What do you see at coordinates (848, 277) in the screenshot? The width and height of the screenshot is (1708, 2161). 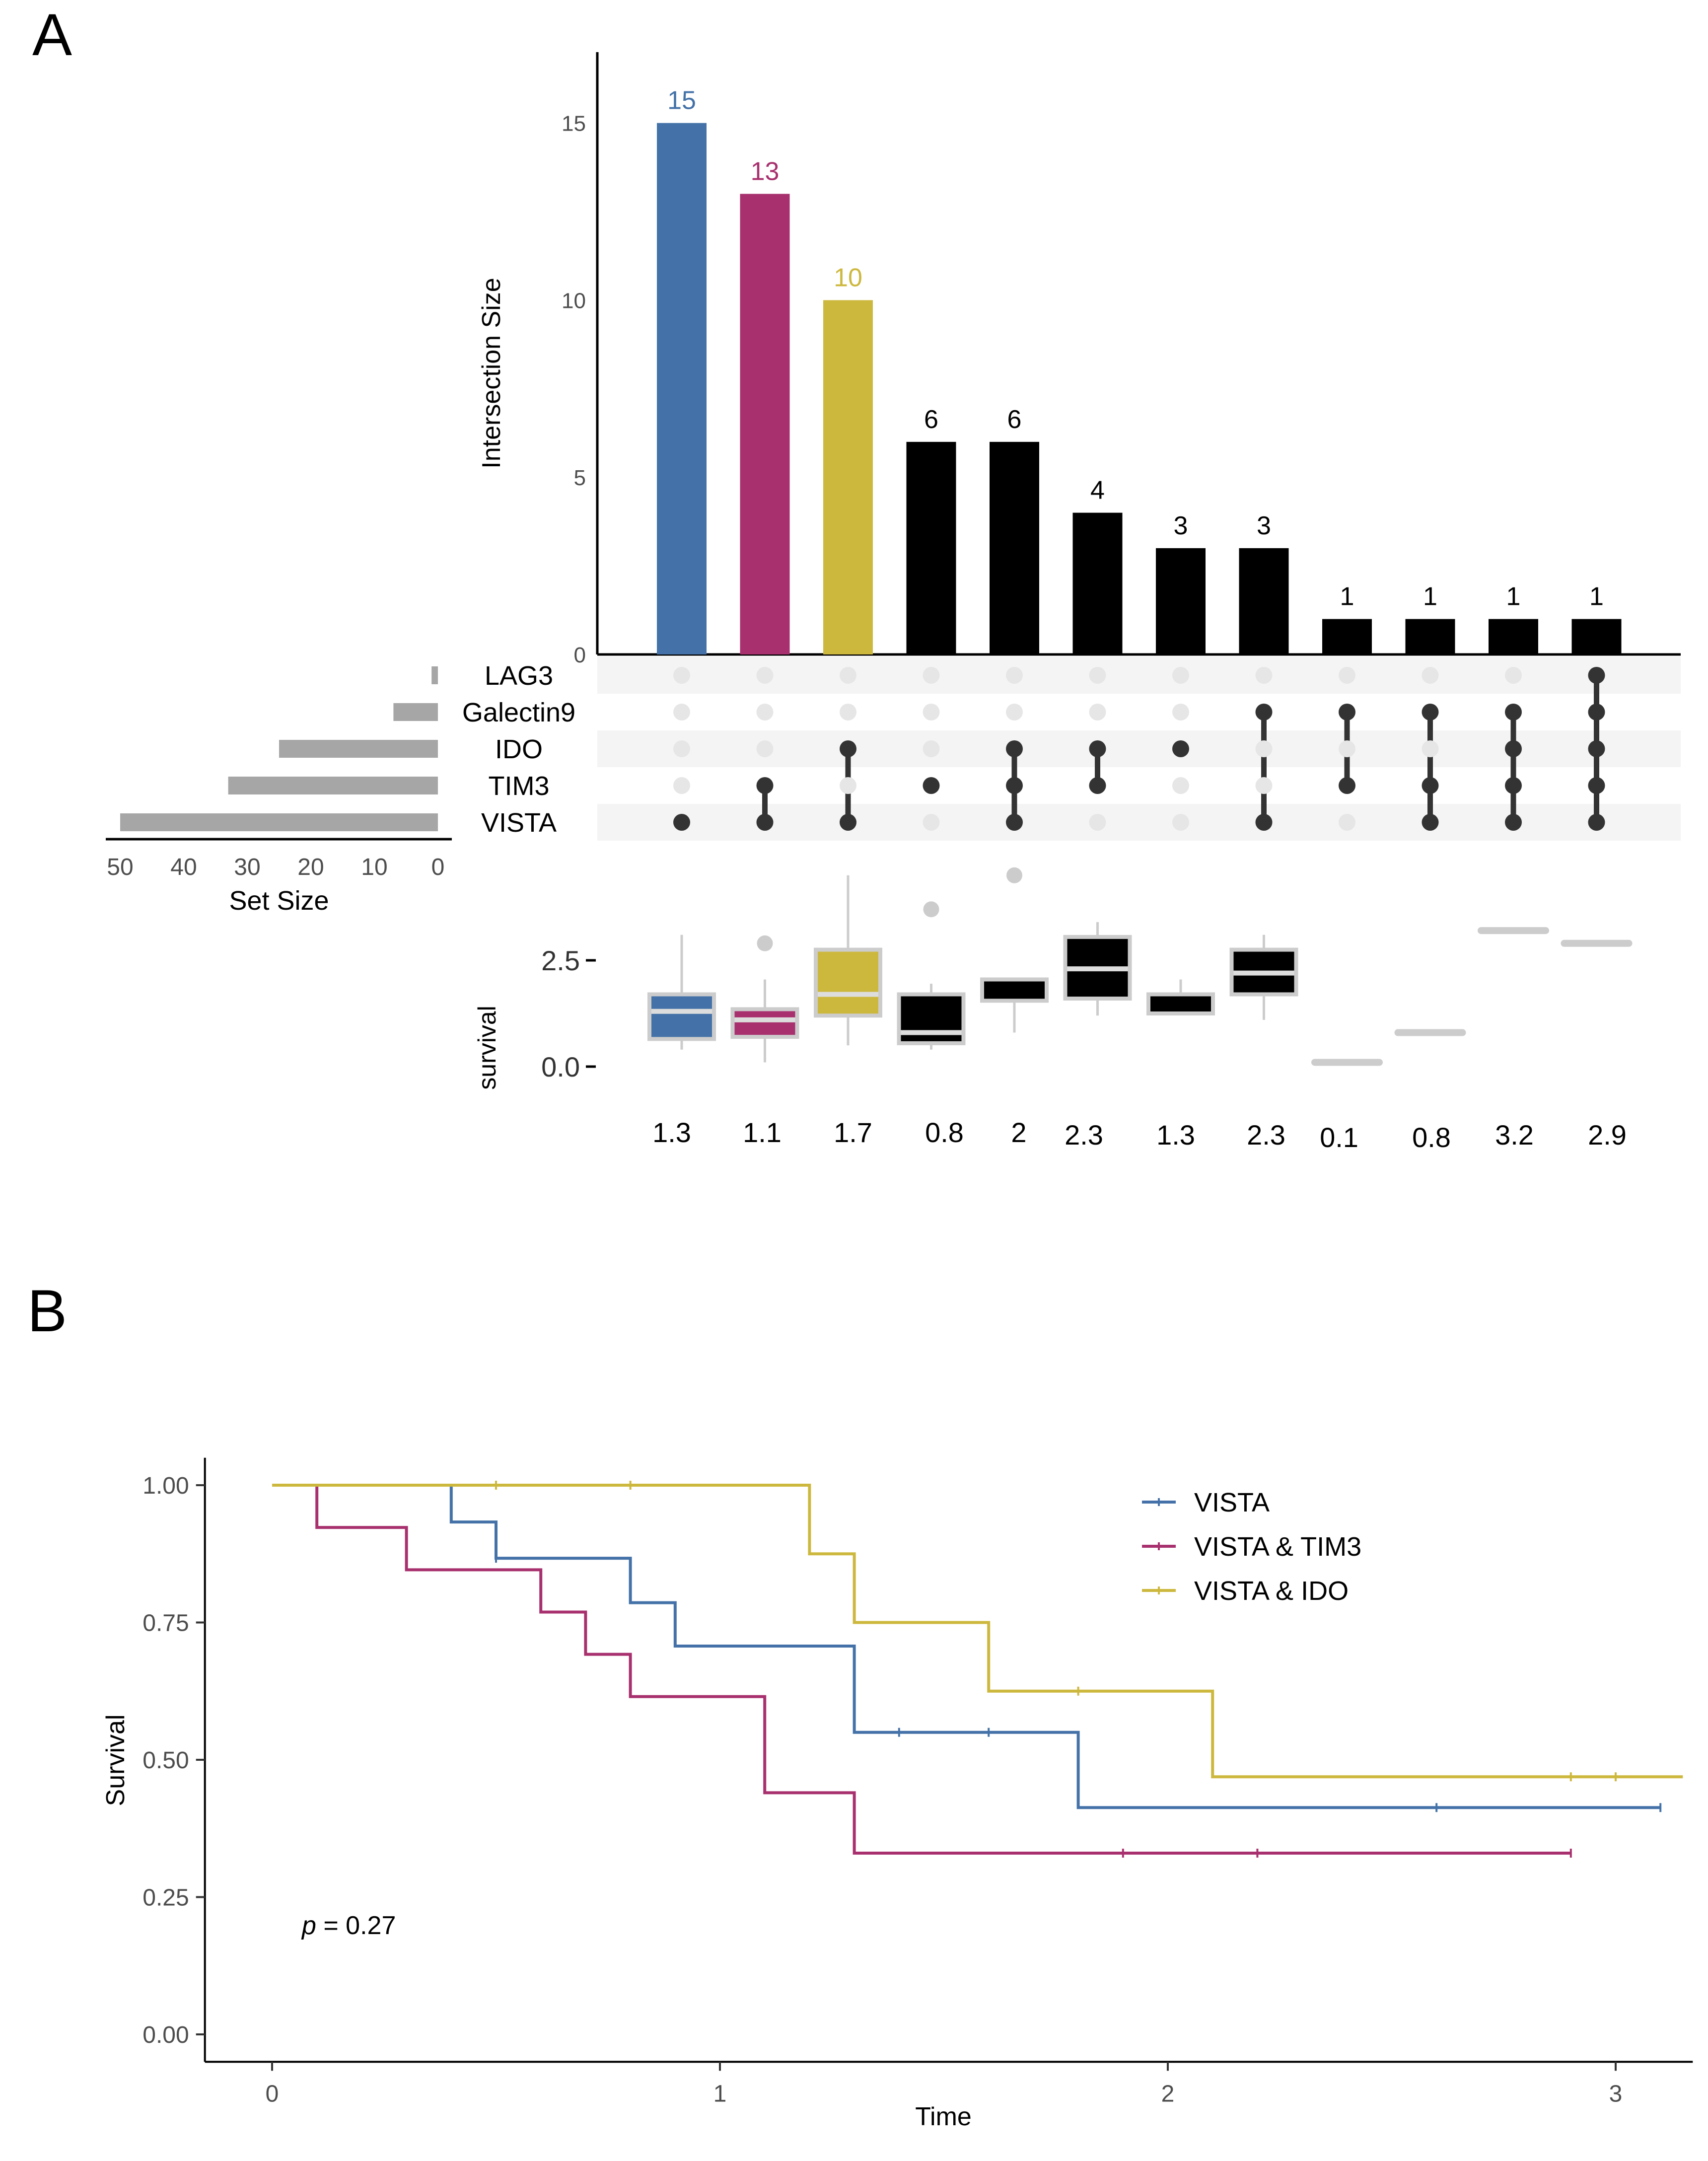 I see `intersection-bar-value-label: 10` at bounding box center [848, 277].